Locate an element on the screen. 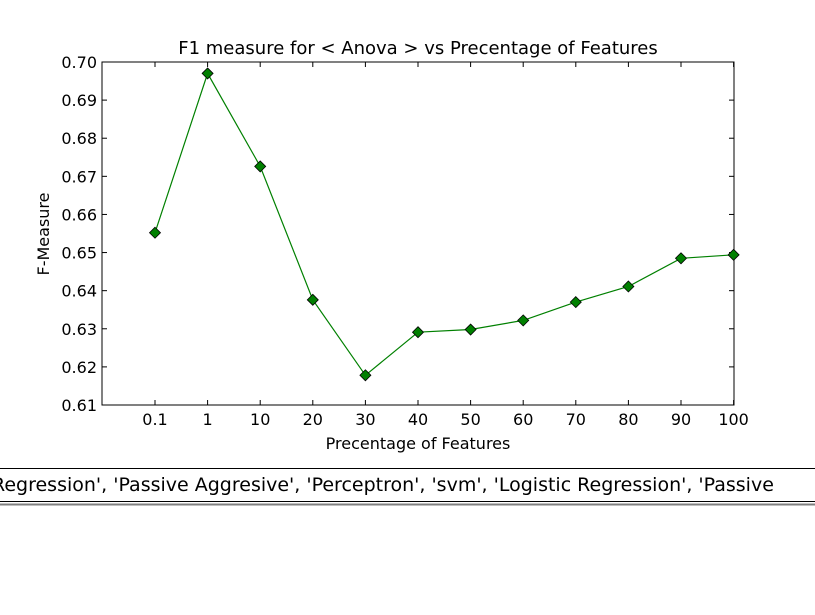 The height and width of the screenshot is (615, 815). y-axis-label: F-Measure is located at coordinates (43, 234).